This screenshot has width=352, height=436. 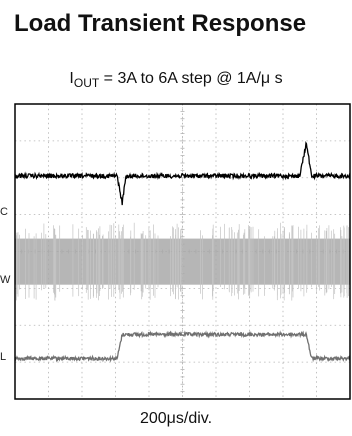 I want to click on test-condition: IOUT = 3A to 6A step @ 1A/μ s, so click(x=176, y=80).